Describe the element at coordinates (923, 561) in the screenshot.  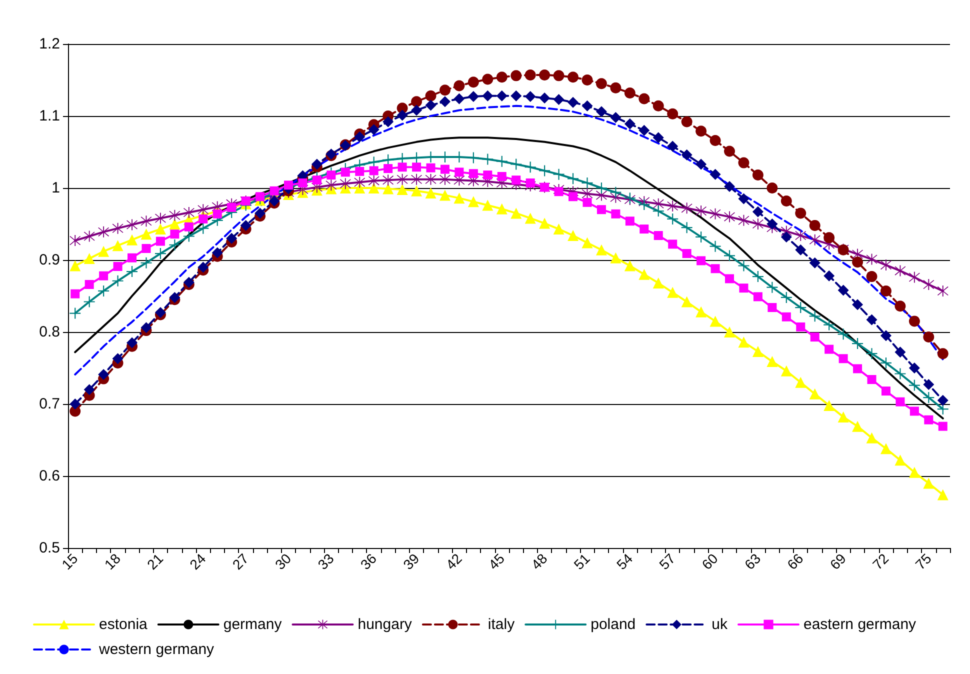
I see `x-tick-label: 75` at that location.